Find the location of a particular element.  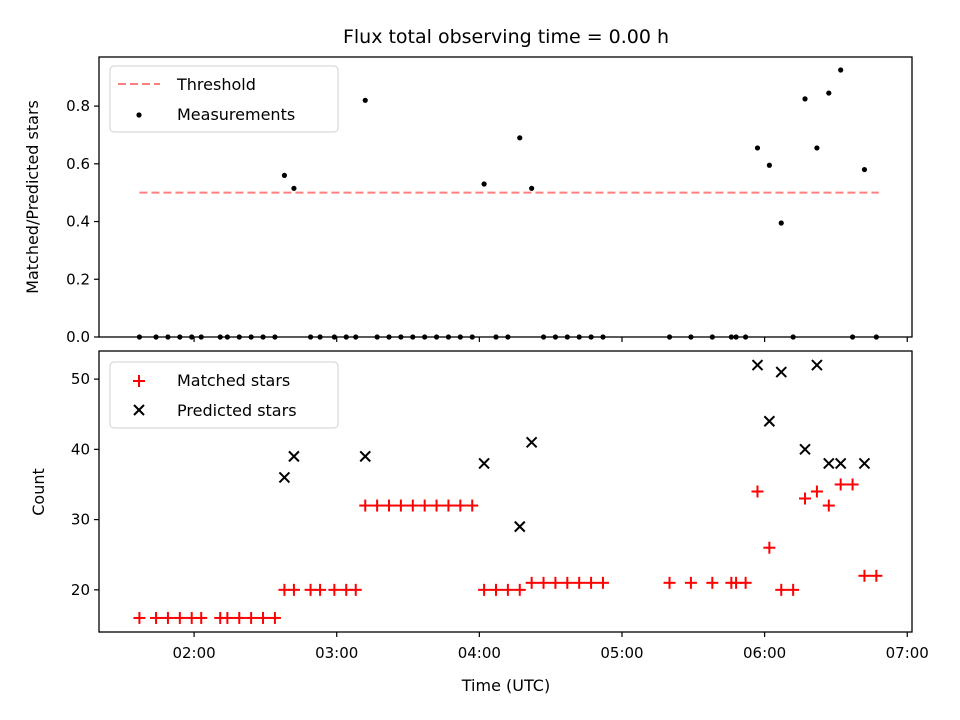

top-y-tick-label-4: 0.8 is located at coordinates (78, 106).